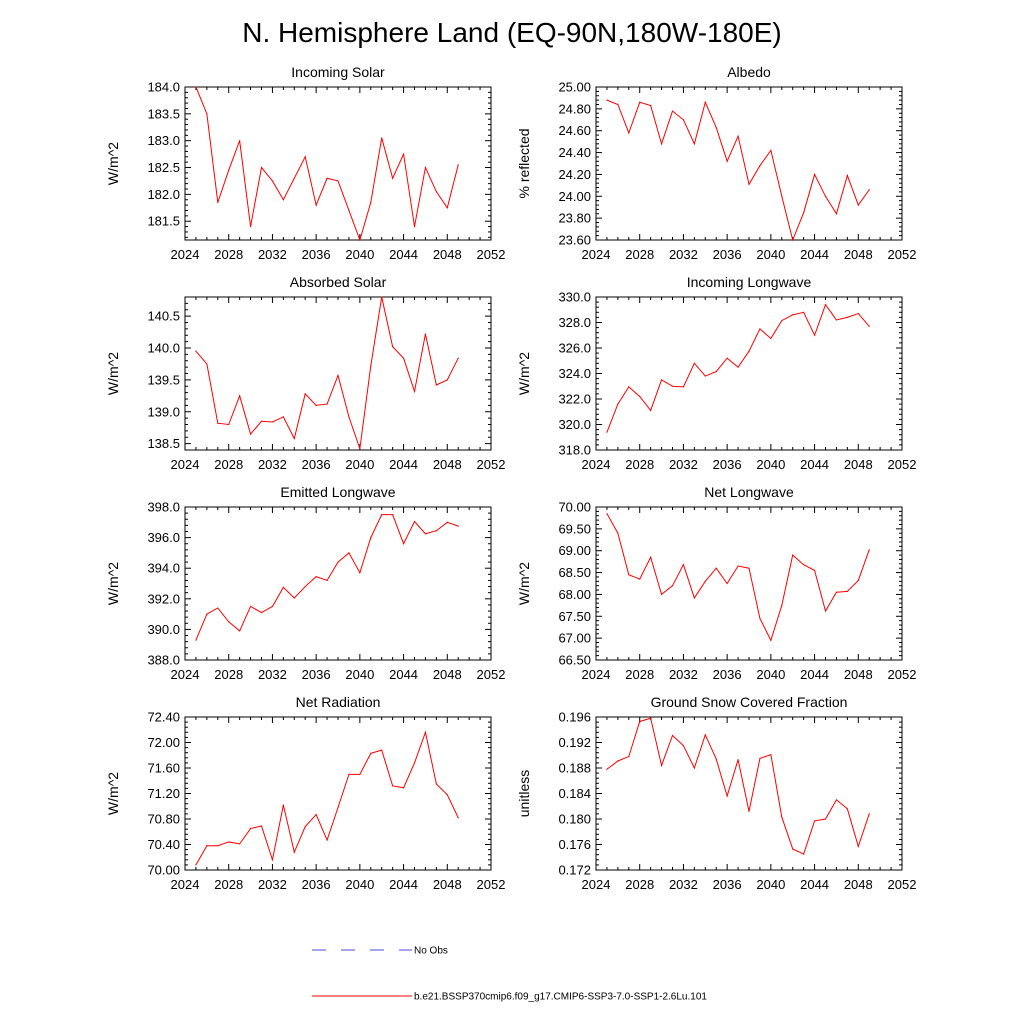  I want to click on y-tick-label: 24.20, so click(574, 174).